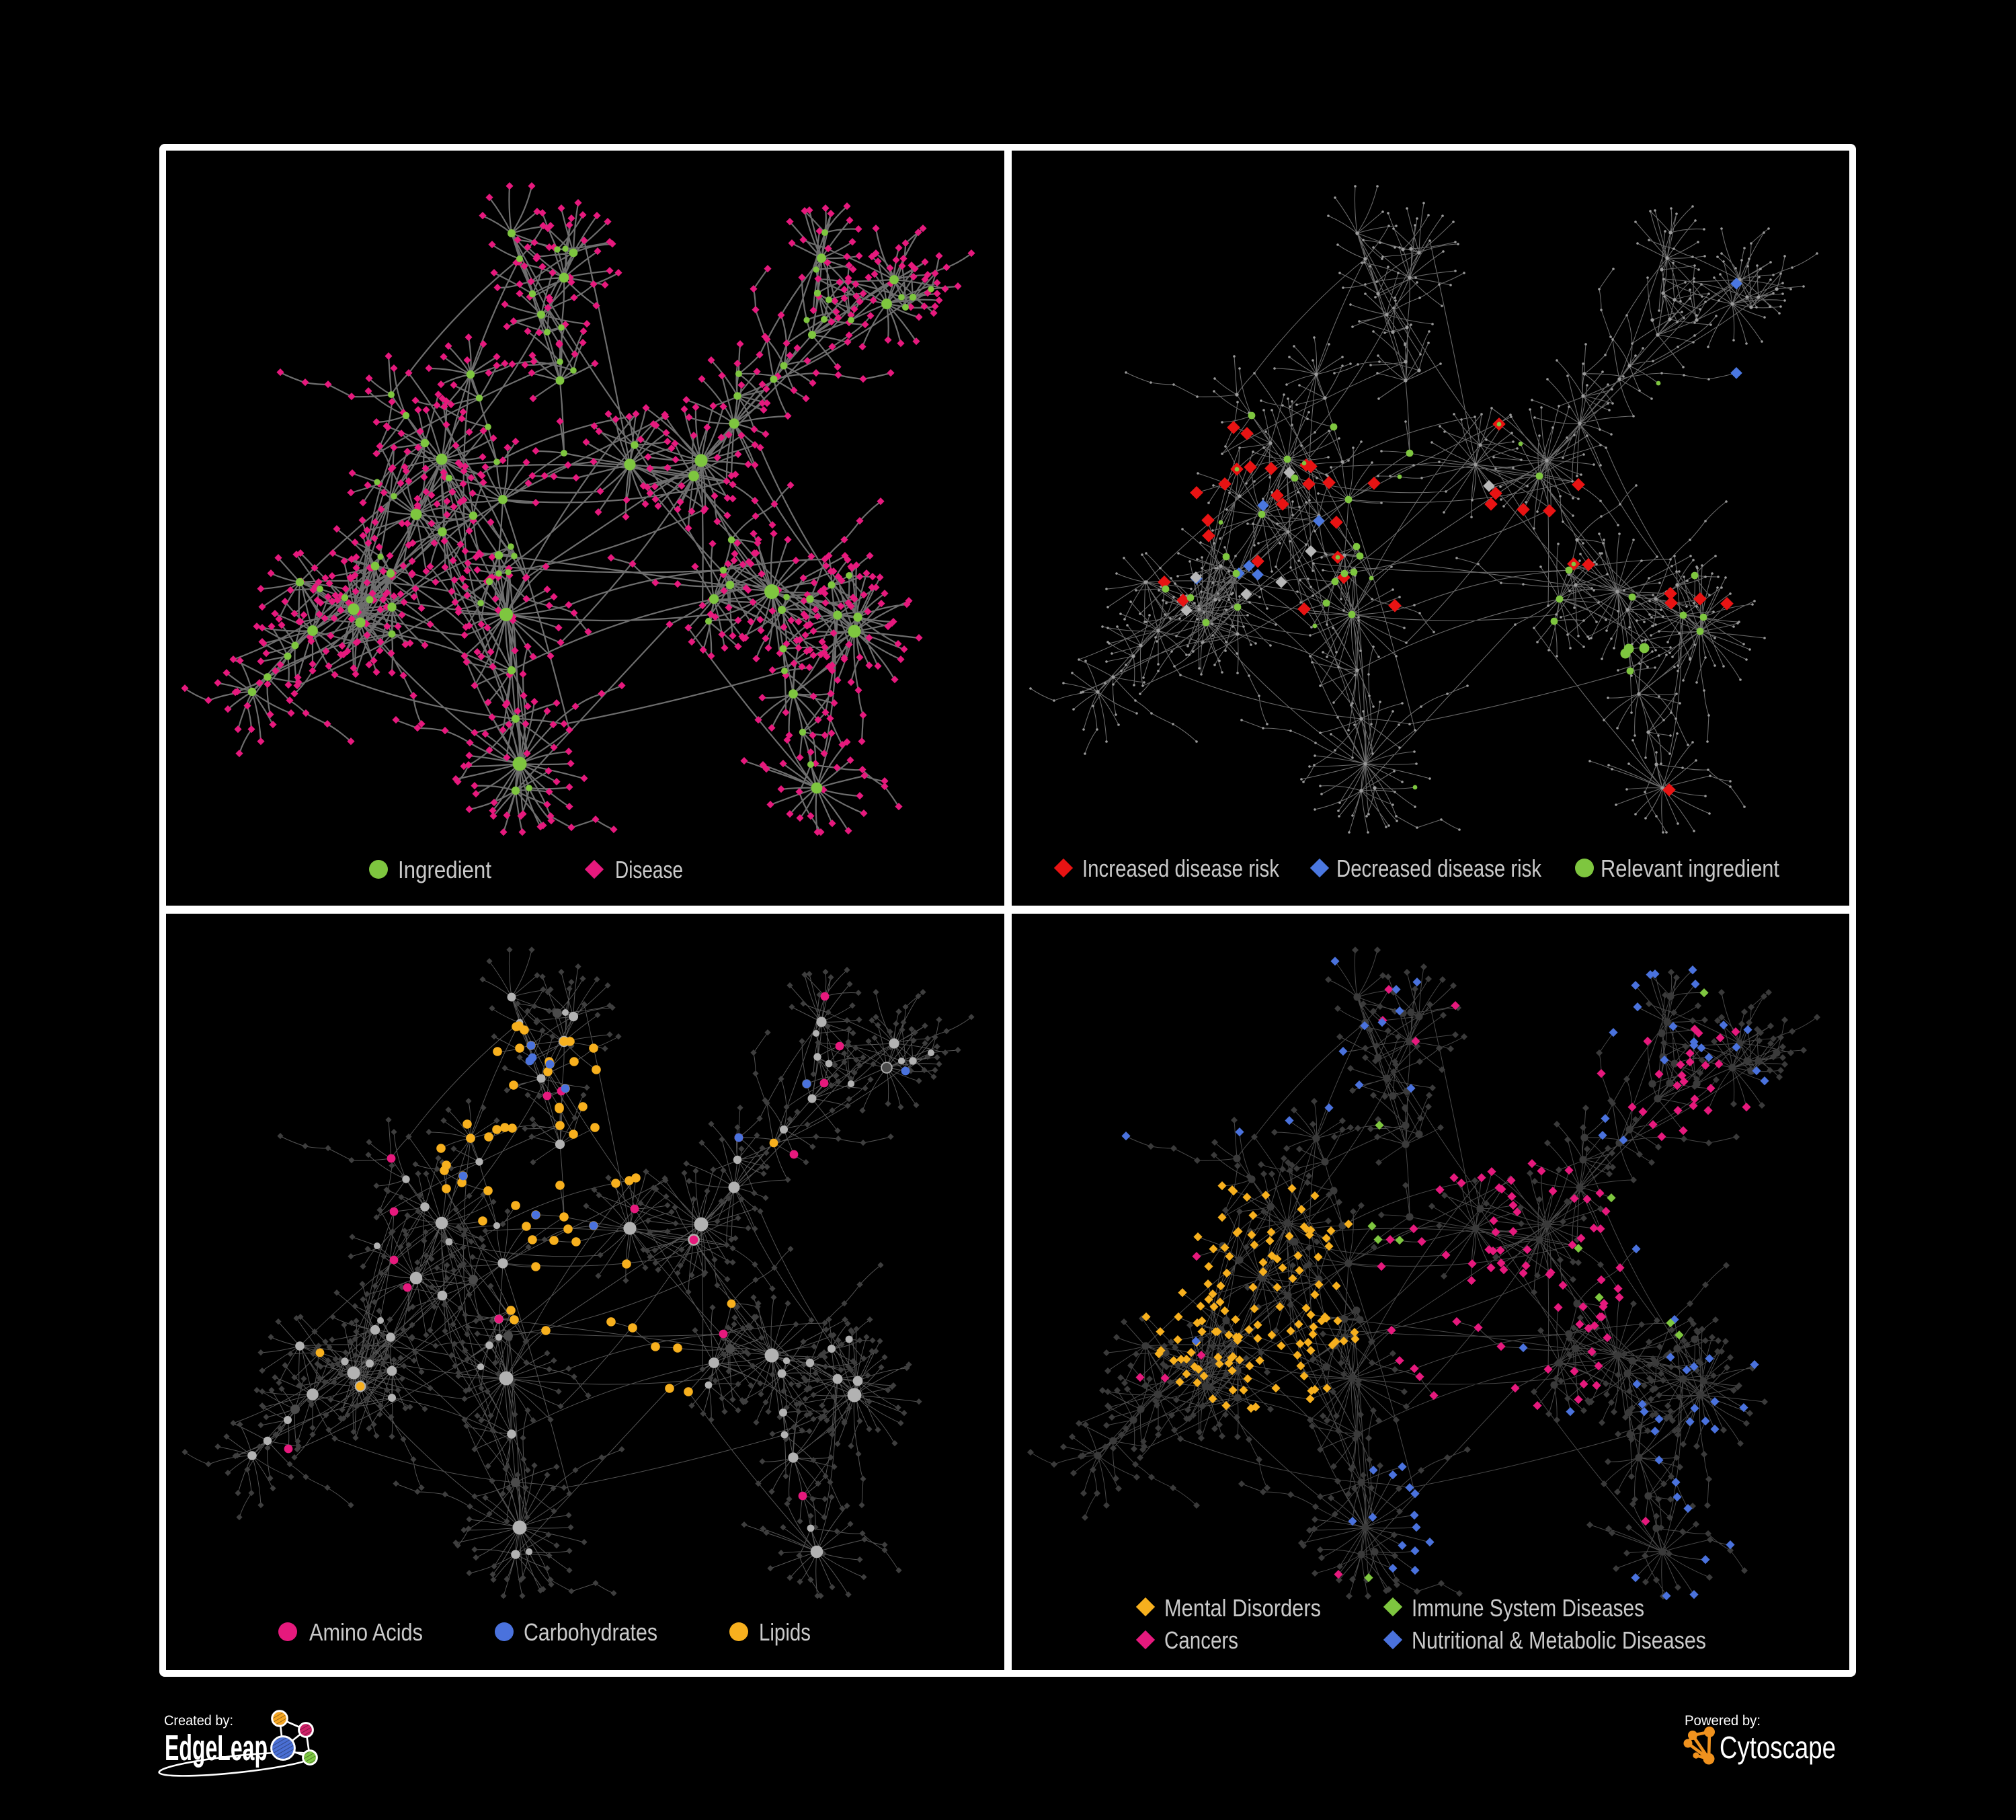  Describe the element at coordinates (590, 1632) in the screenshot. I see `svg-text: Carbohydrates` at that location.